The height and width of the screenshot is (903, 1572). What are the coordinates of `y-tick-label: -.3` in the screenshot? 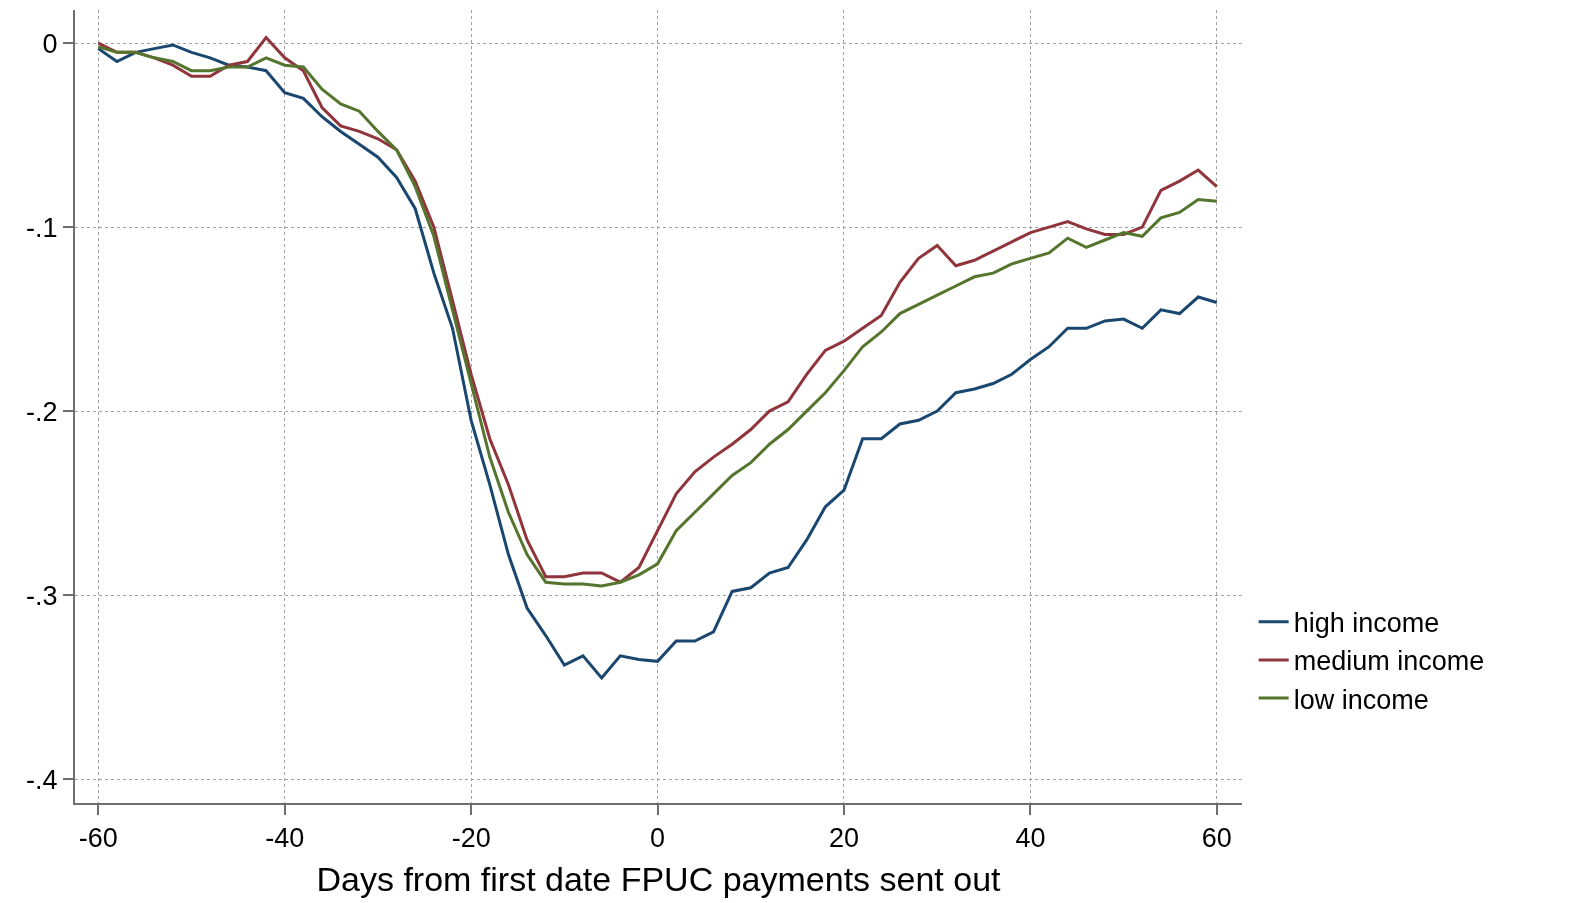 It's located at (42, 595).